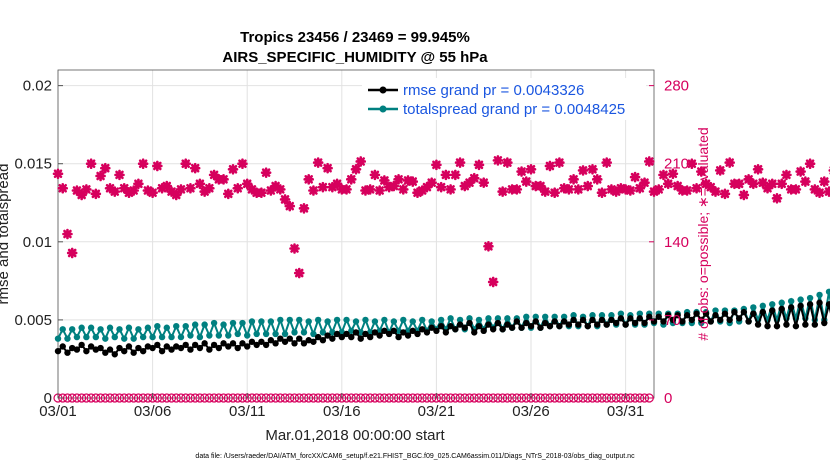 The image size is (830, 470). I want to click on x-tick-label: 03/21, so click(437, 411).